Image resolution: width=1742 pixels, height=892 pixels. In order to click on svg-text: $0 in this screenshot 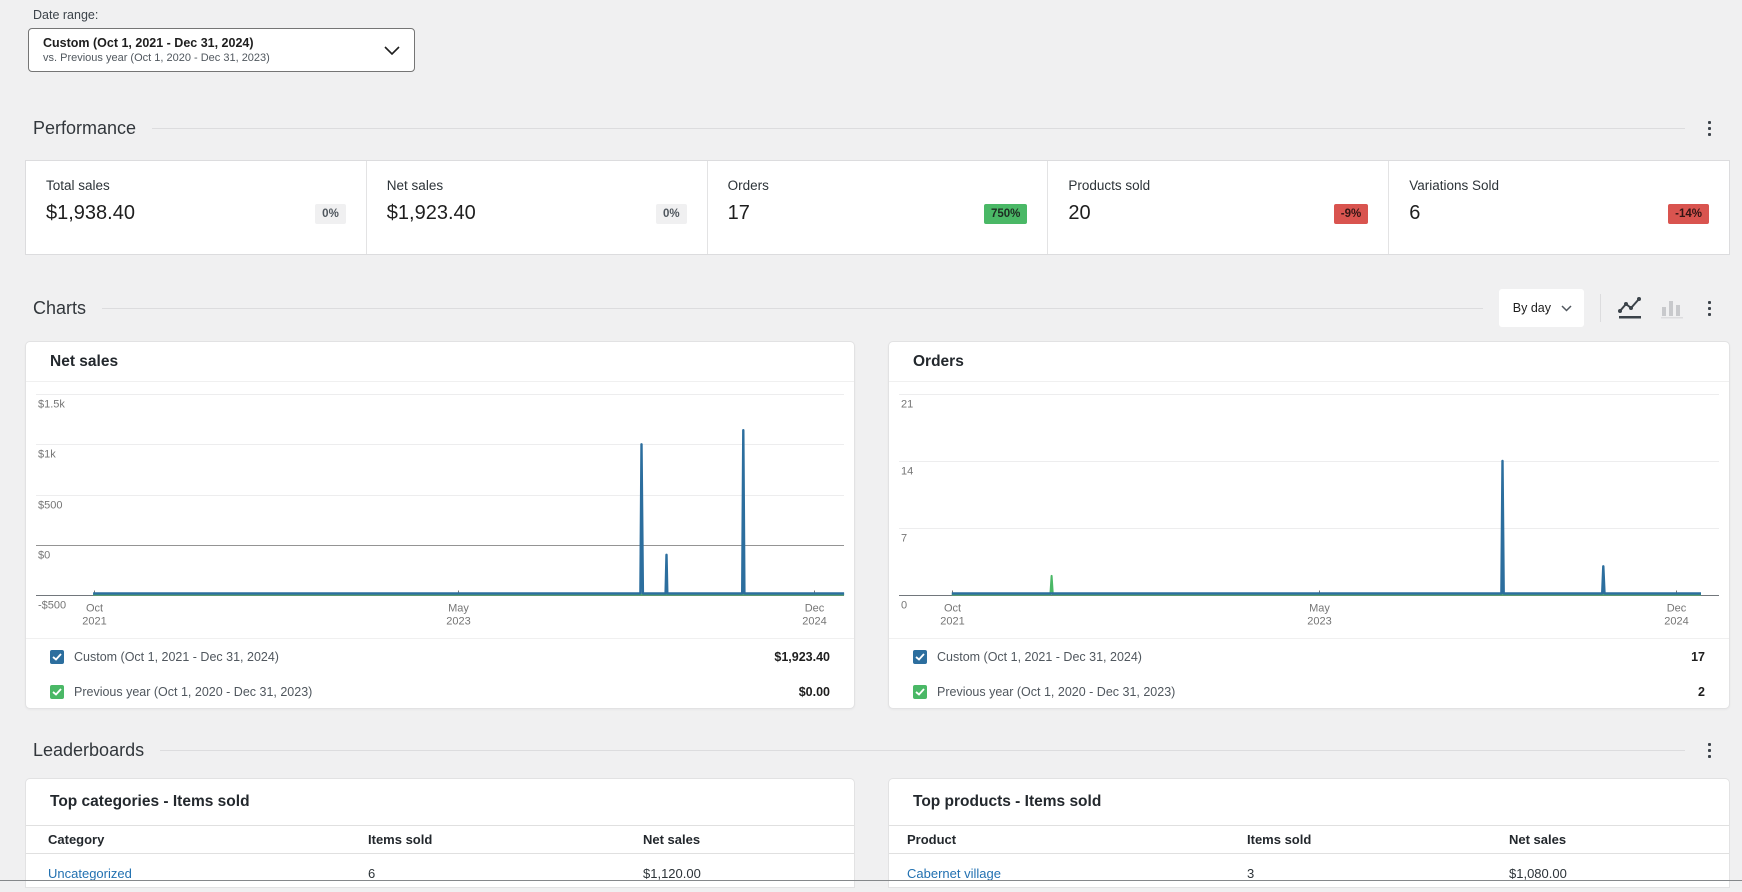, I will do `click(44, 556)`.